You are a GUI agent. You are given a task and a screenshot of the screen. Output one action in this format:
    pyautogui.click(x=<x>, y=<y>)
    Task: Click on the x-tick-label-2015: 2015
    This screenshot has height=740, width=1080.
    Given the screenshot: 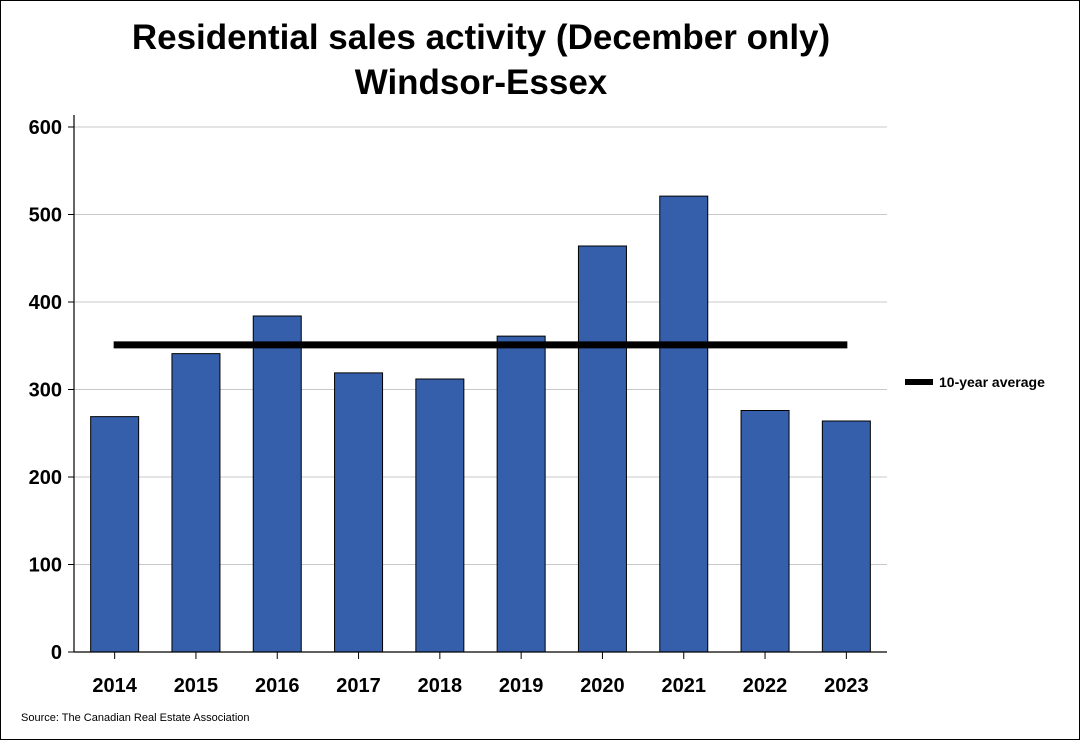 What is the action you would take?
    pyautogui.click(x=196, y=686)
    